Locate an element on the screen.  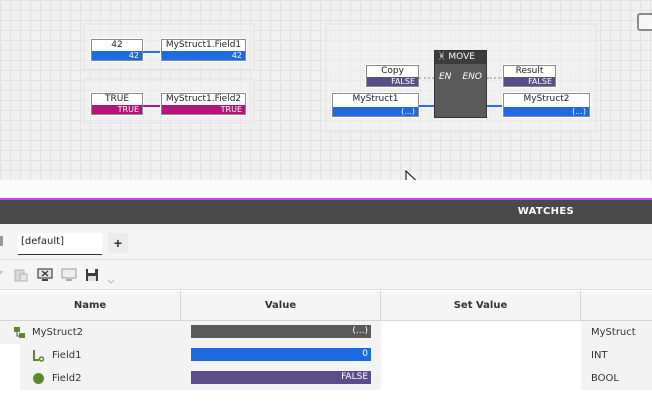
accent-line is located at coordinates (326, 199).